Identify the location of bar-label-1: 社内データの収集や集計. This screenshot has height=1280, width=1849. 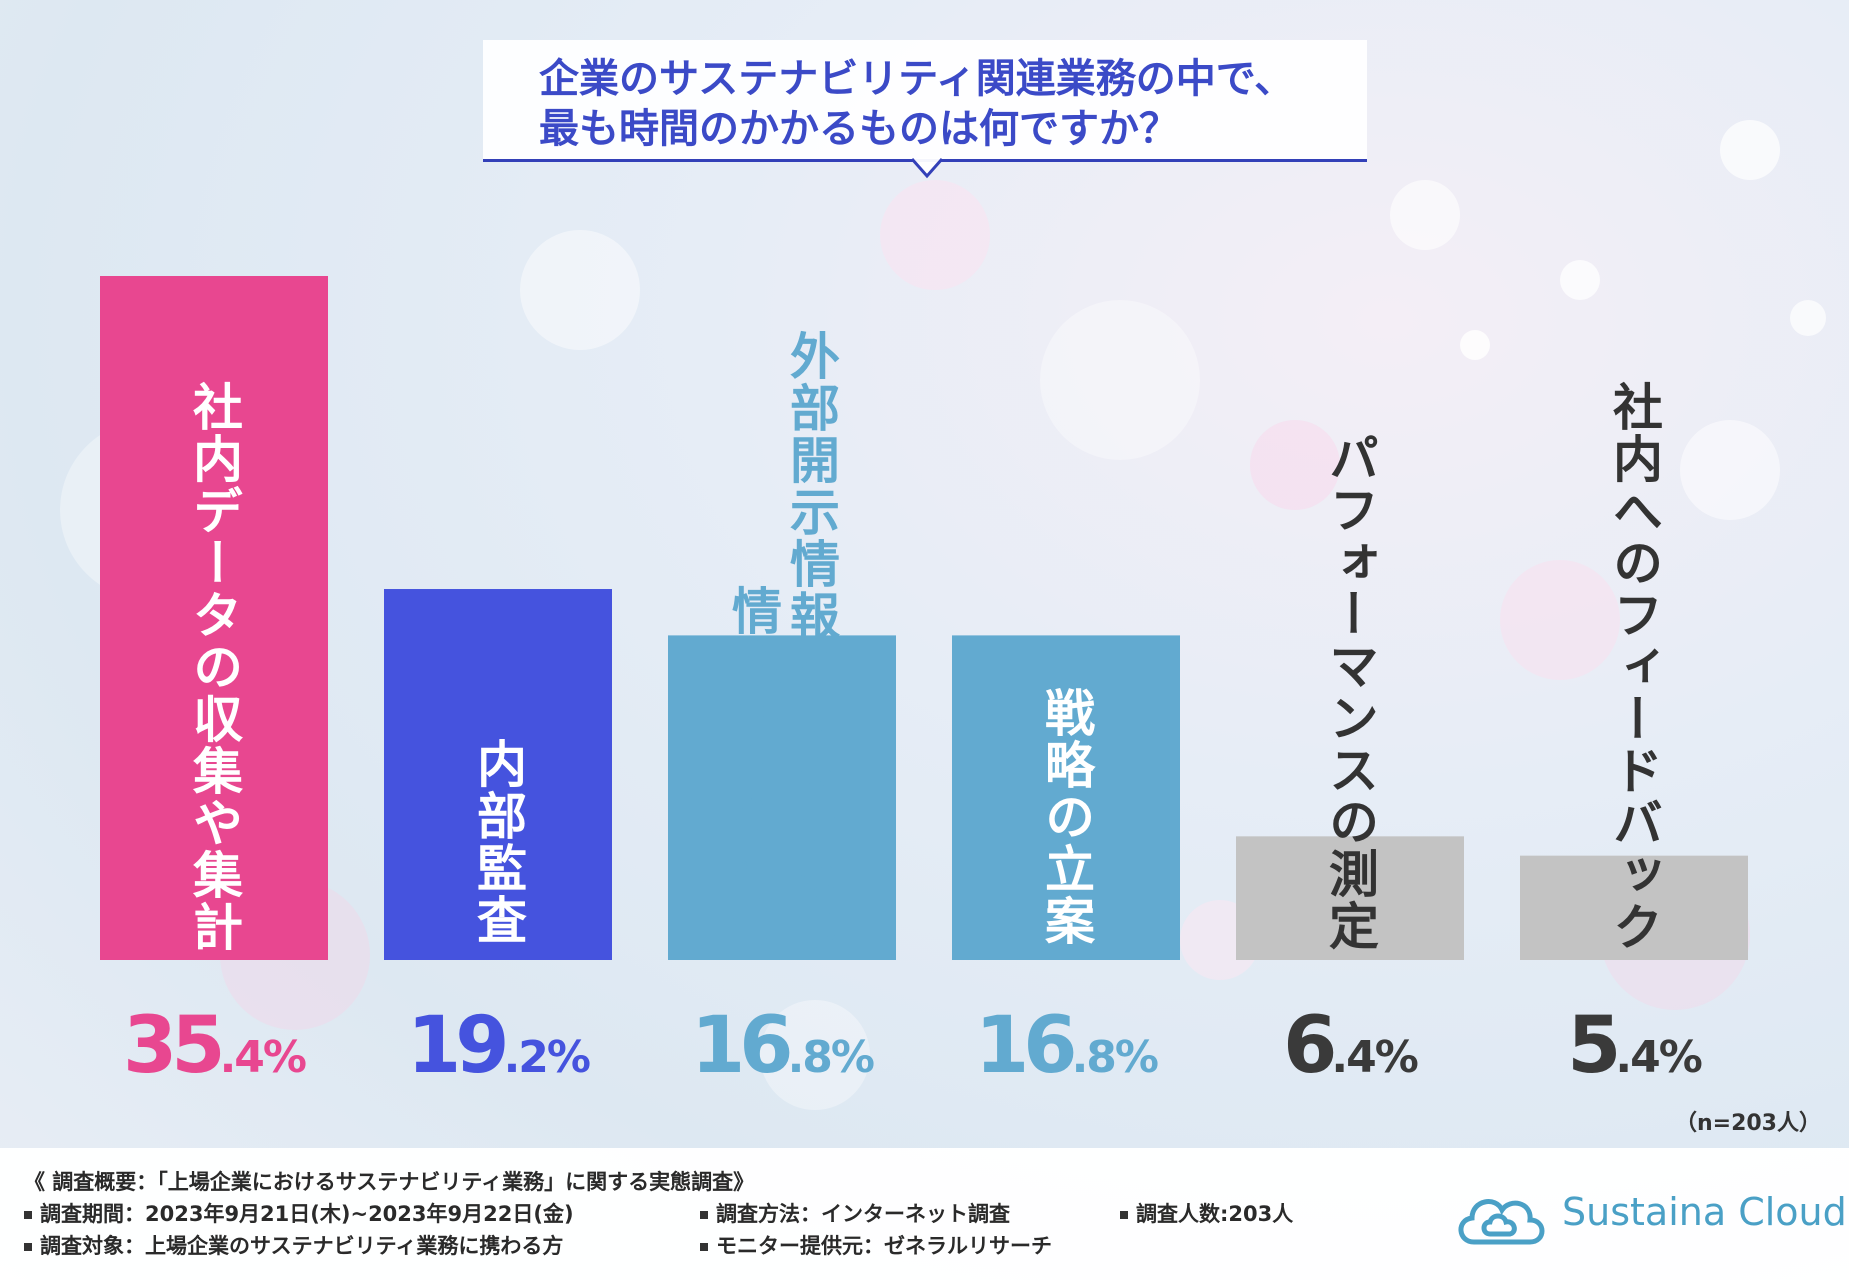
(214, 667).